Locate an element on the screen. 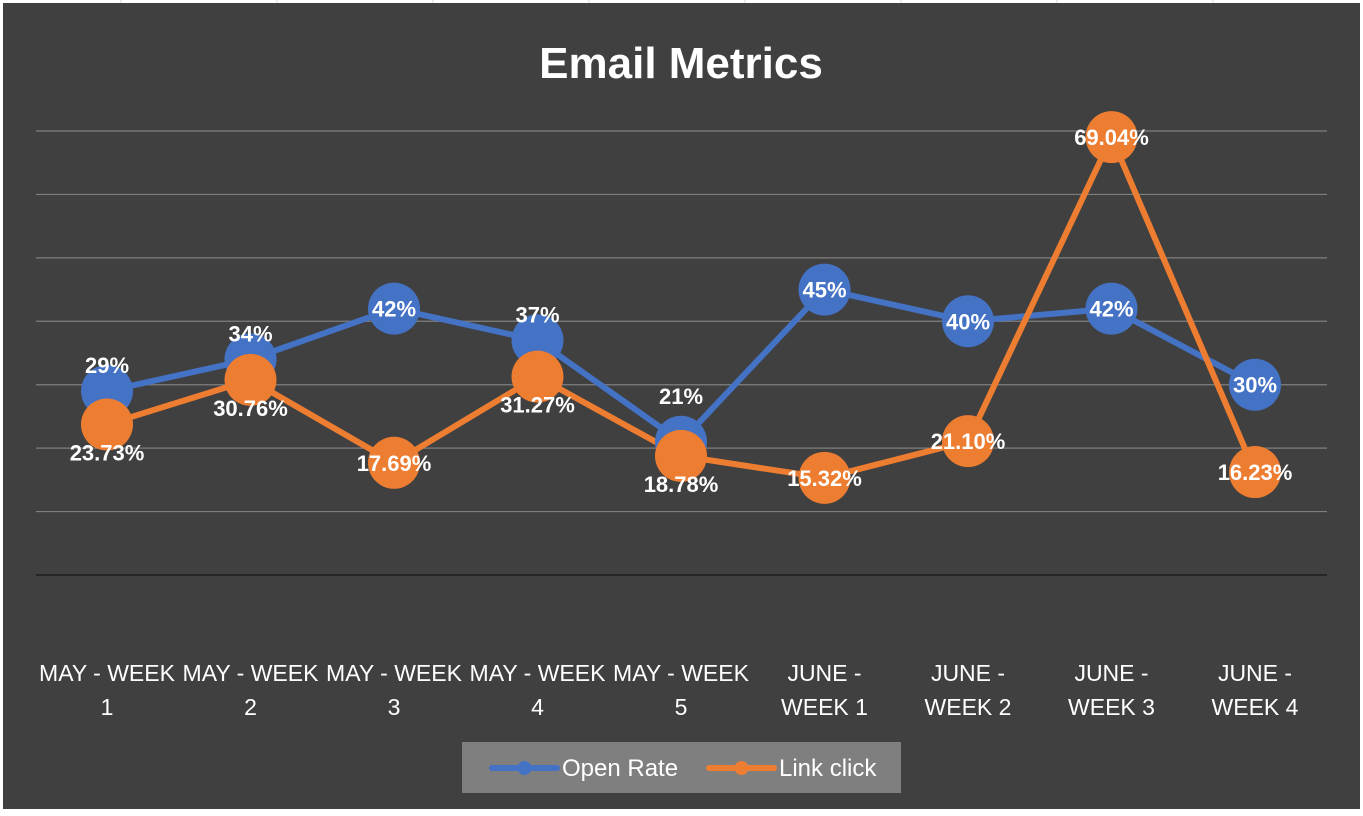 This screenshot has height=816, width=1363. open-rate-data-label: 45% is located at coordinates (824, 290).